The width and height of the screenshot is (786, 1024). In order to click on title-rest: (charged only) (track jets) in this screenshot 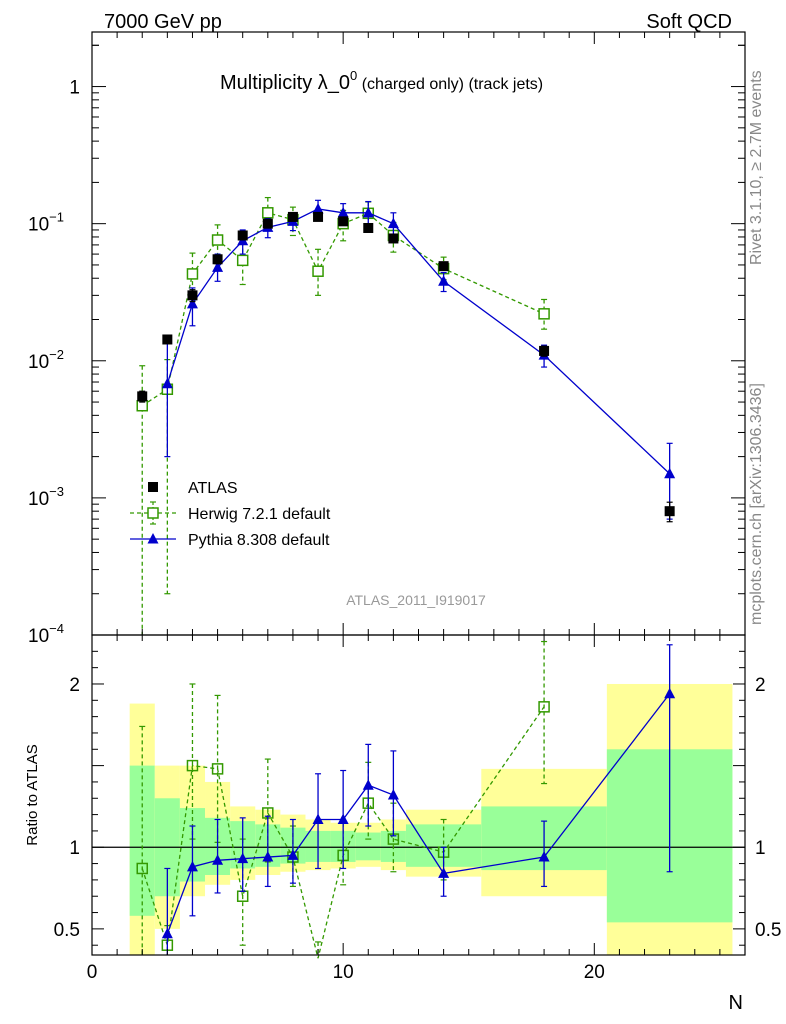, I will do `click(450, 84)`.